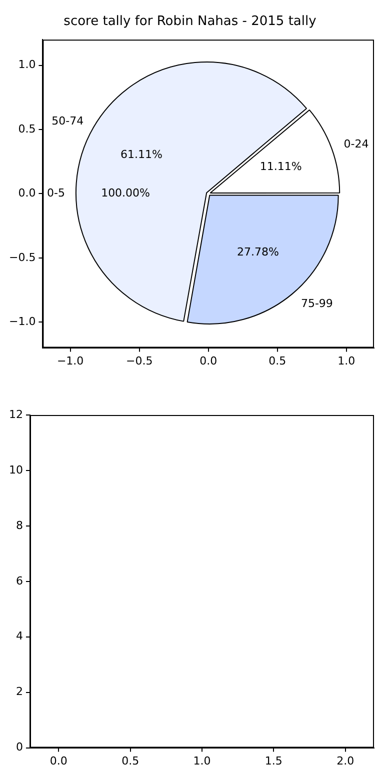 The width and height of the screenshot is (390, 780). I want to click on y-tick-label: 6, so click(19, 581).